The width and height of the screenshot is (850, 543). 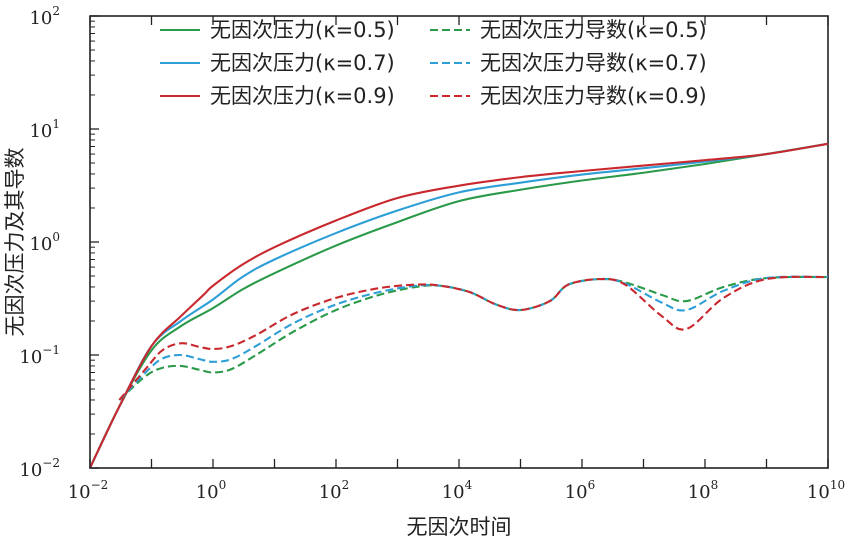 What do you see at coordinates (580, 490) in the screenshot?
I see `x-tick-label: 10⁶` at bounding box center [580, 490].